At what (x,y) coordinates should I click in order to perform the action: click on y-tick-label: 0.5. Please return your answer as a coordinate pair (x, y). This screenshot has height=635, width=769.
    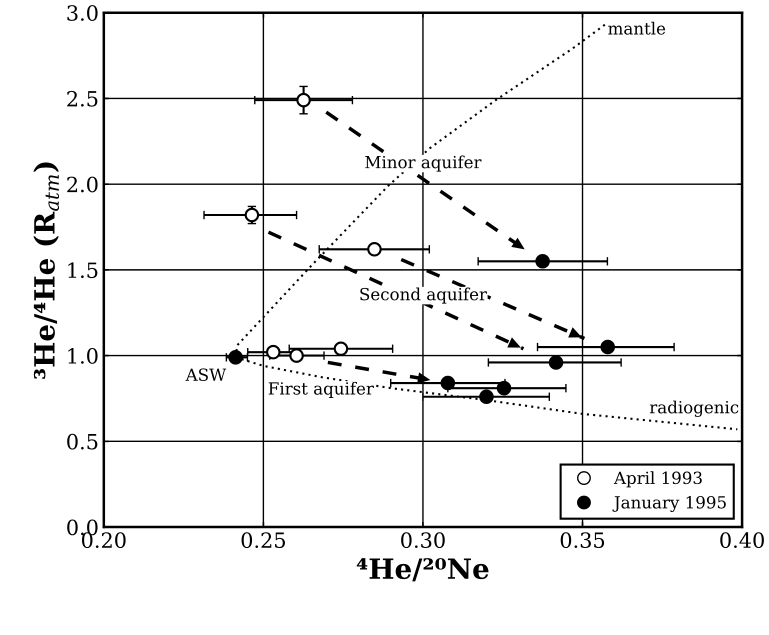
    Looking at the image, I should click on (82, 442).